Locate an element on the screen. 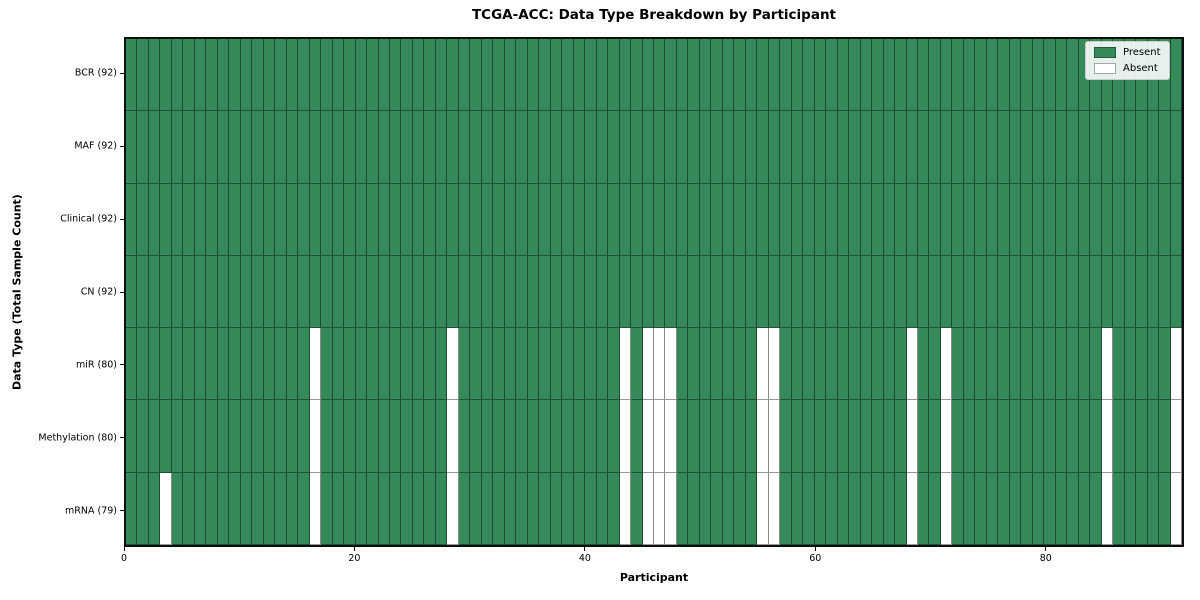 This screenshot has width=1200, height=600. legend: Present Absent is located at coordinates (1127, 60).